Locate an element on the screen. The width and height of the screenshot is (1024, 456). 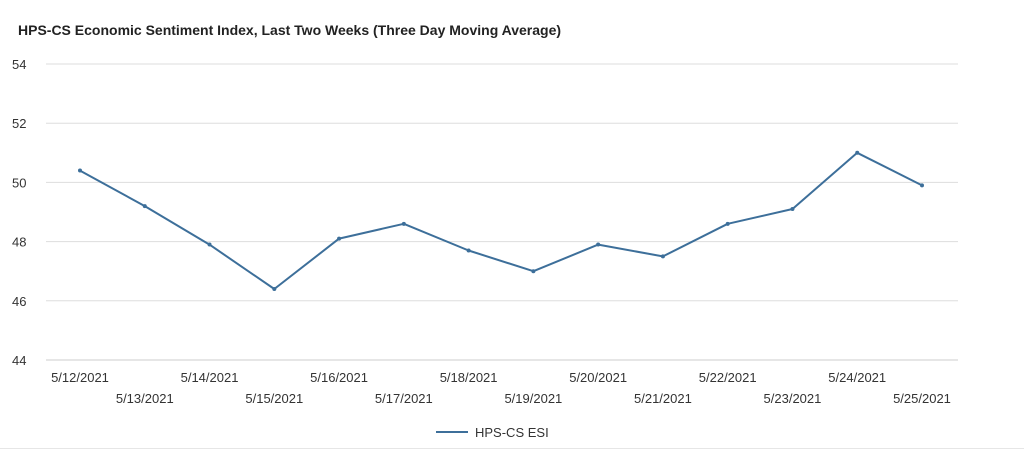
y-tick-label: 52 is located at coordinates (19, 123).